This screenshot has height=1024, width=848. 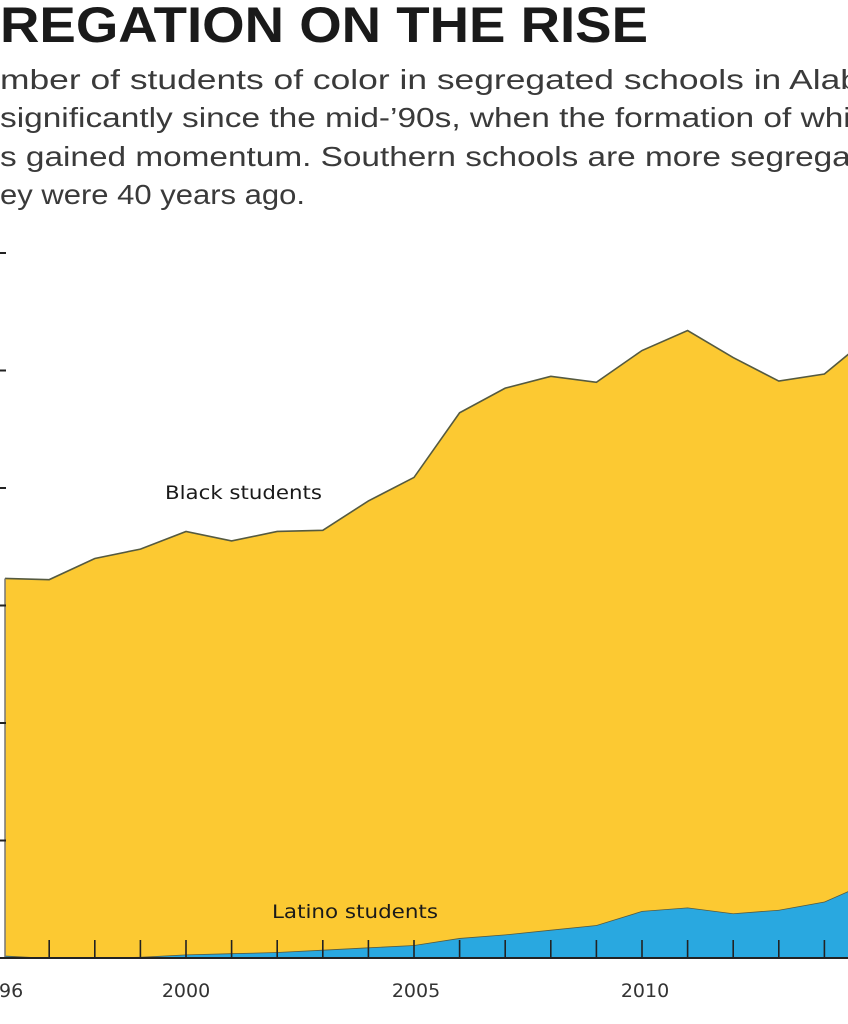 What do you see at coordinates (416, 991) in the screenshot?
I see `x-tick-label: 2005` at bounding box center [416, 991].